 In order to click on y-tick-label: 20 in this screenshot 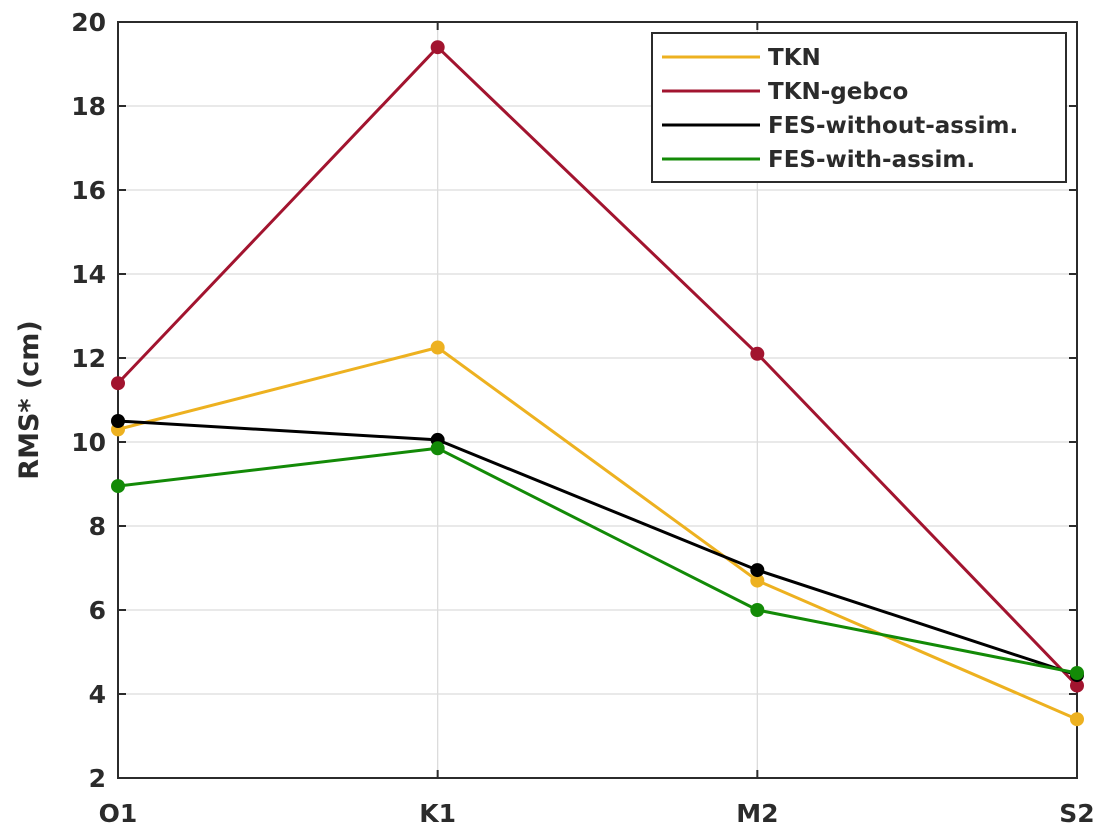, I will do `click(88, 22)`.